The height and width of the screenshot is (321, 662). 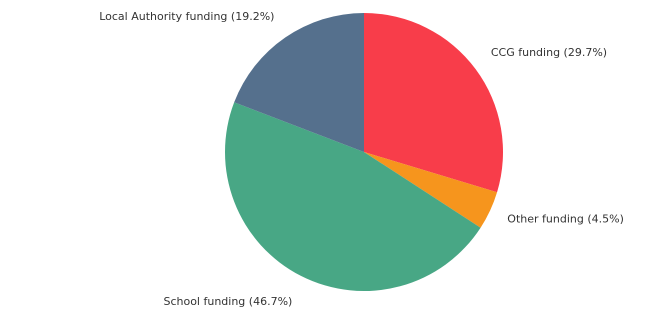 I want to click on pie-label-ccg-funding: CCG funding (29.7%), so click(x=549, y=52).